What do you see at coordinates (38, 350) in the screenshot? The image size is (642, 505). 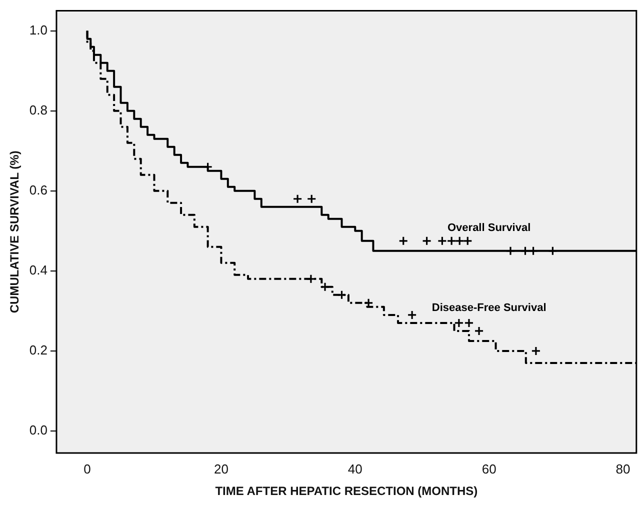 I see `y-tick-label: 0.2` at bounding box center [38, 350].